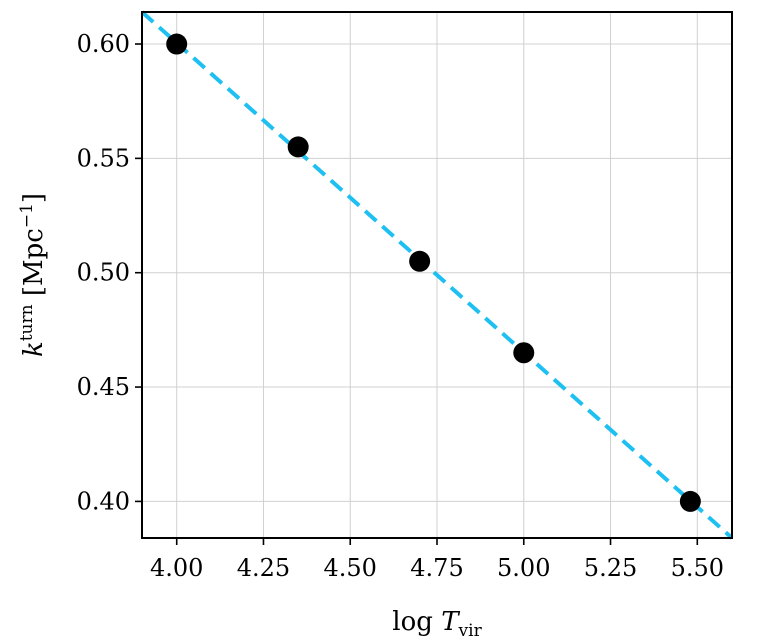 Image resolution: width=757 pixels, height=642 pixels. I want to click on x-tick-label: 4.50, so click(350, 568).